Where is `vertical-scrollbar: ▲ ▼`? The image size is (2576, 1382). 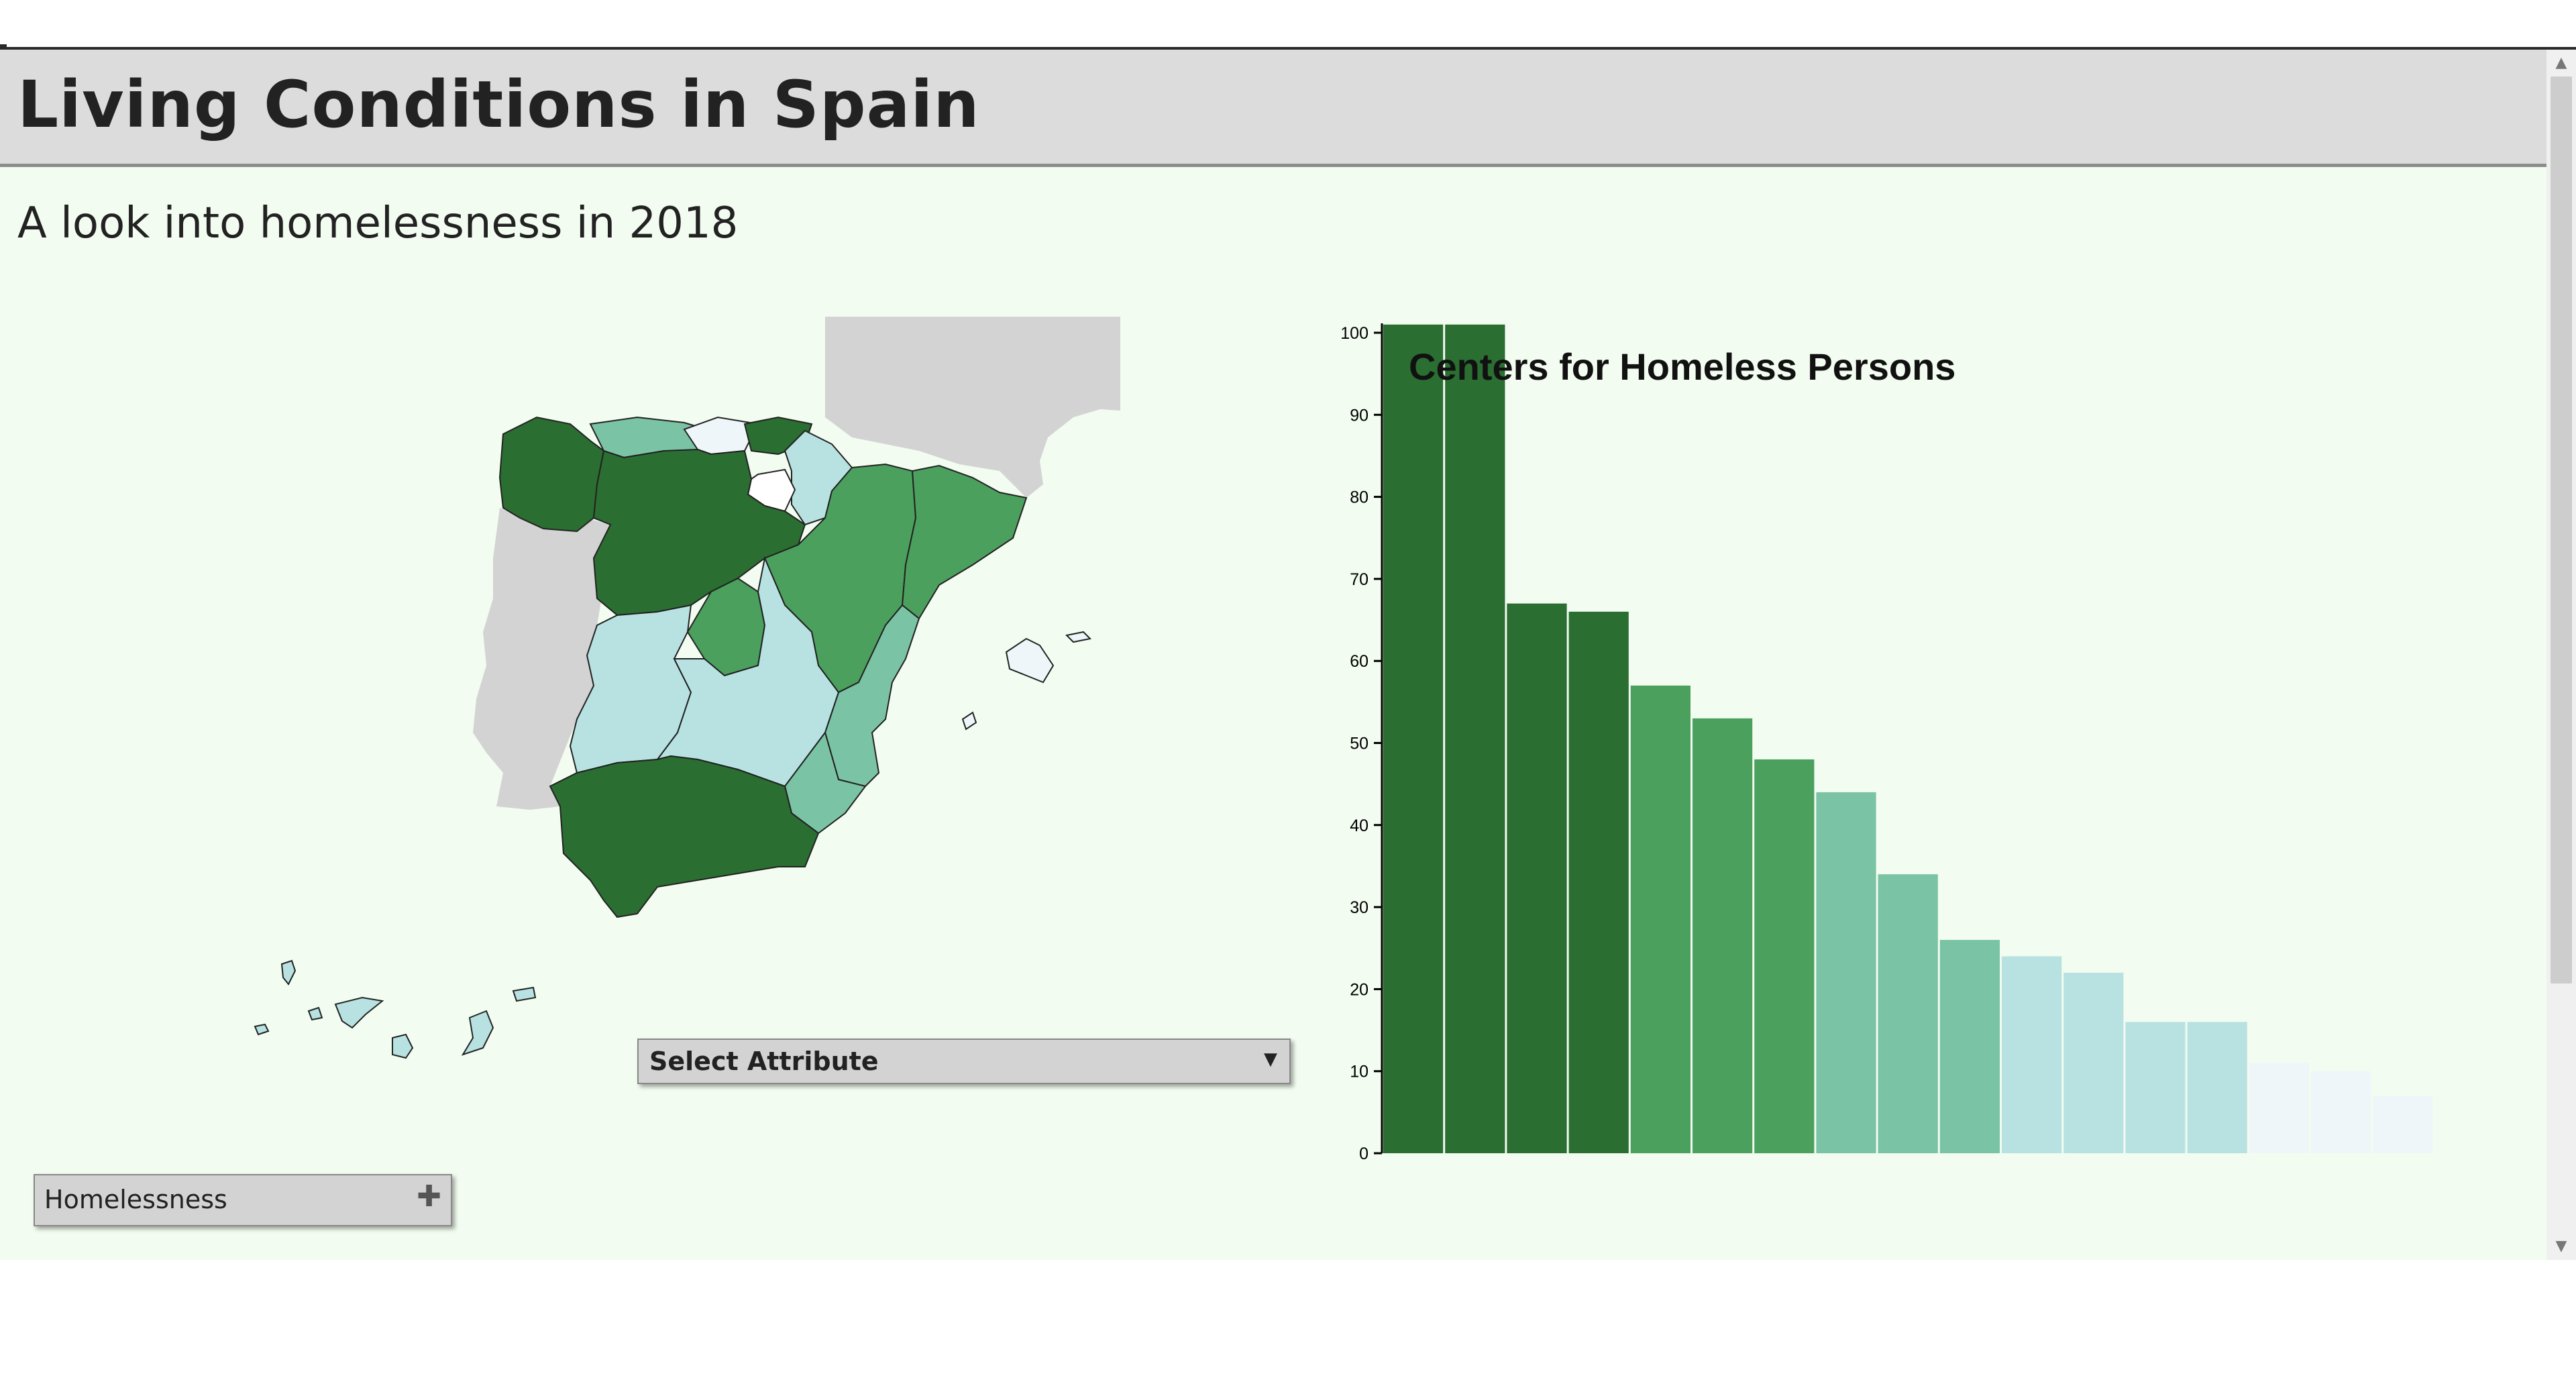 vertical-scrollbar: ▲ ▼ is located at coordinates (2561, 655).